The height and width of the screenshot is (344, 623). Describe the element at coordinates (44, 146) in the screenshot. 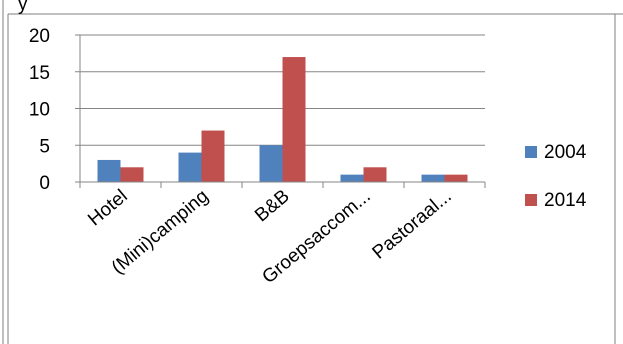

I see `y-tick-label: 5` at that location.